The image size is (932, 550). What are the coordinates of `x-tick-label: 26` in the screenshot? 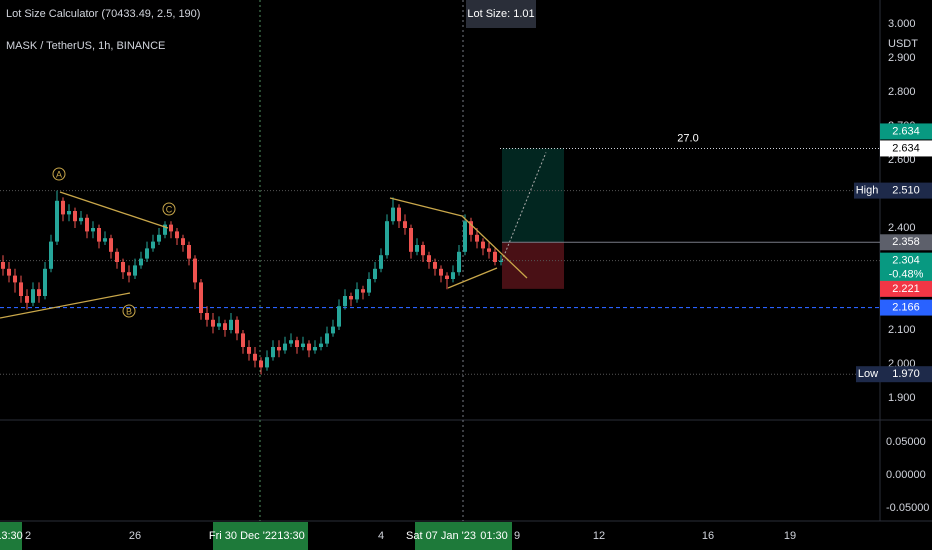 It's located at (135, 536).